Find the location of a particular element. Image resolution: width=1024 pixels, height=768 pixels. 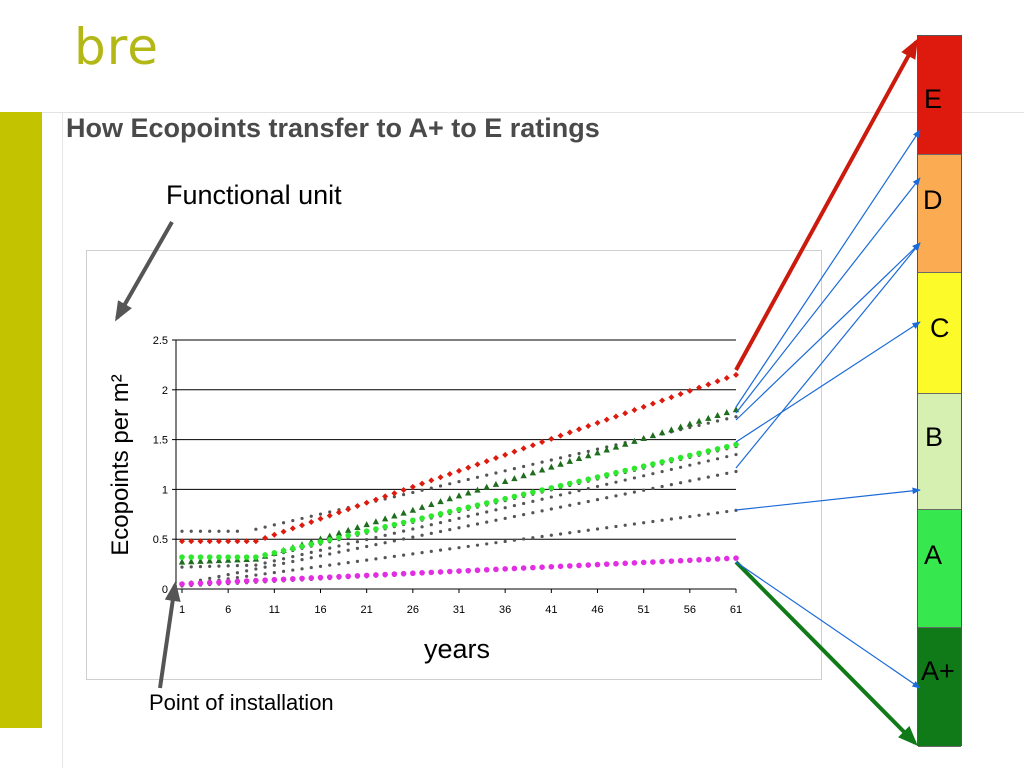

x-tick-label: 16 is located at coordinates (320, 610).